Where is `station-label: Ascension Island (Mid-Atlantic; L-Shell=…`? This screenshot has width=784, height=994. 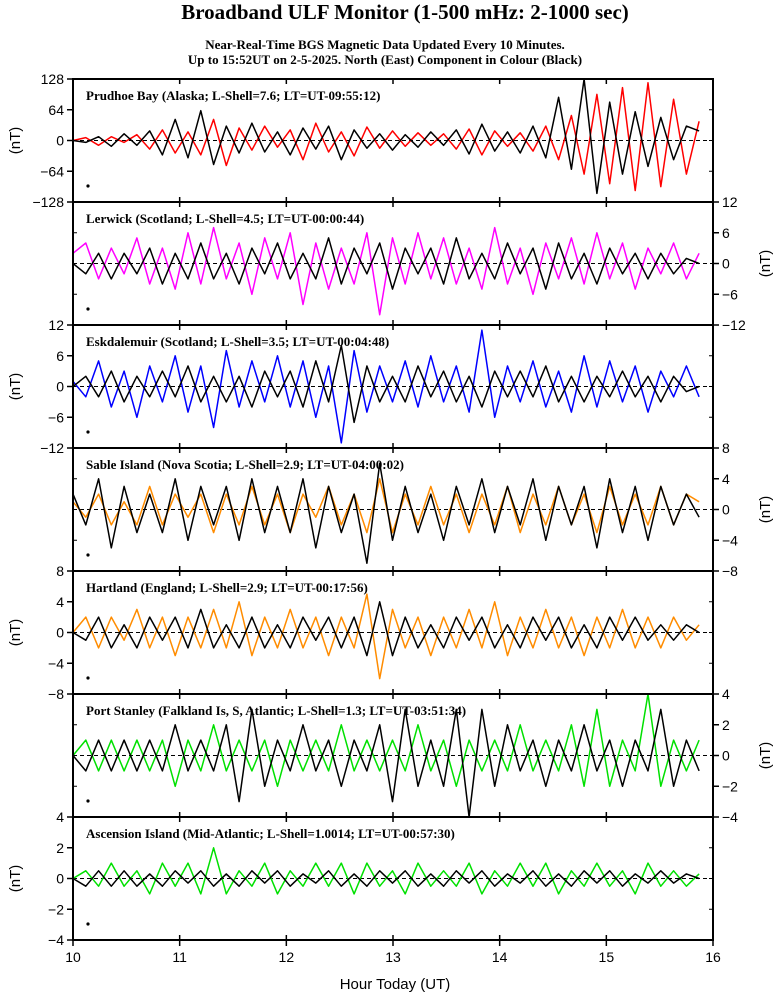
station-label: Ascension Island (Mid-Atlantic; L-Shell=… is located at coordinates (270, 833).